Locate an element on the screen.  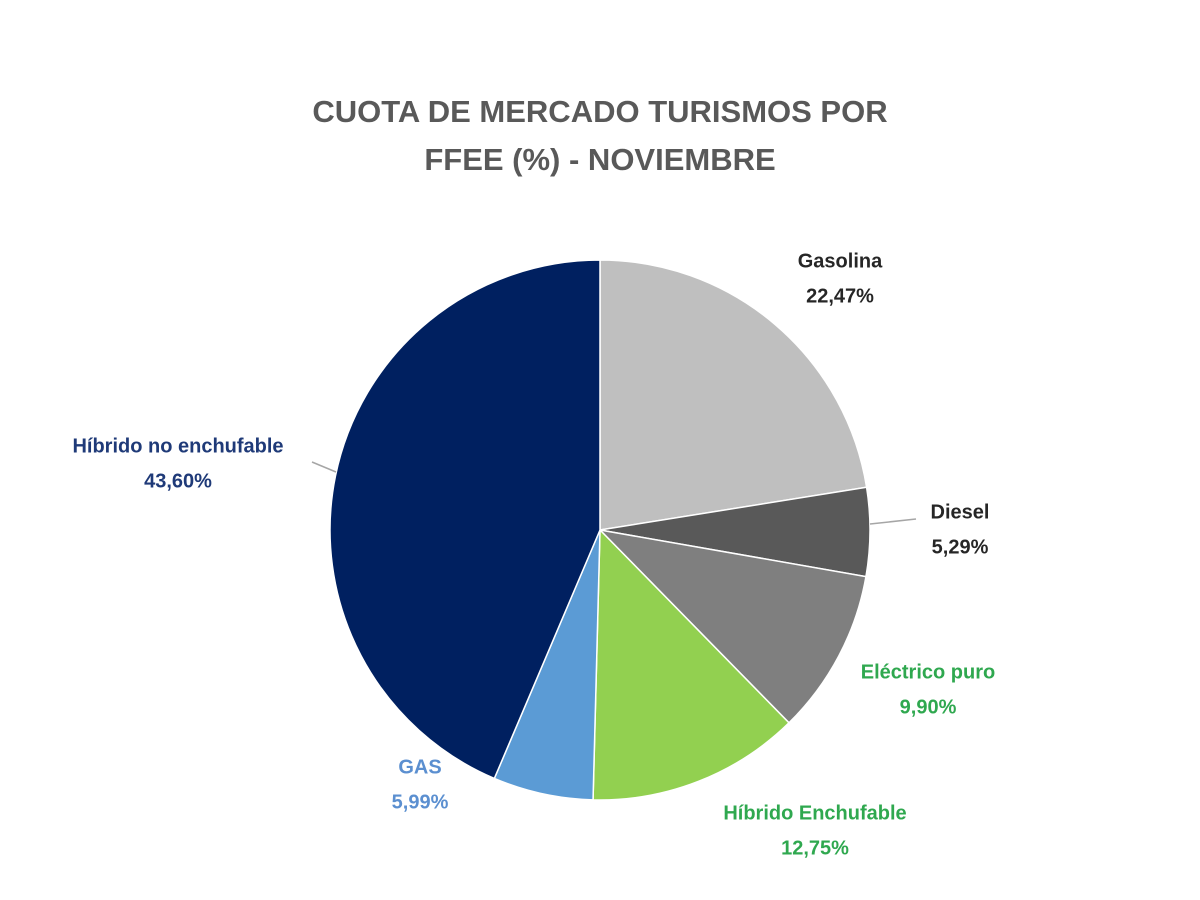
slice-label: Híbrido no enchufable is located at coordinates (177, 446).